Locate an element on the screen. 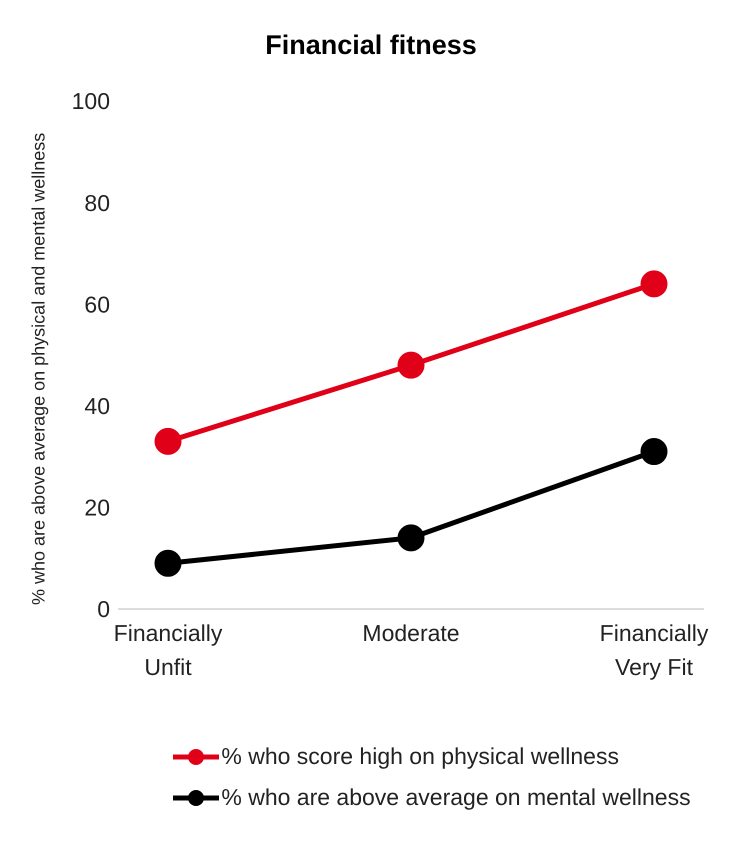 This screenshot has height=844, width=742. y-tick-label: 0 is located at coordinates (103, 609).